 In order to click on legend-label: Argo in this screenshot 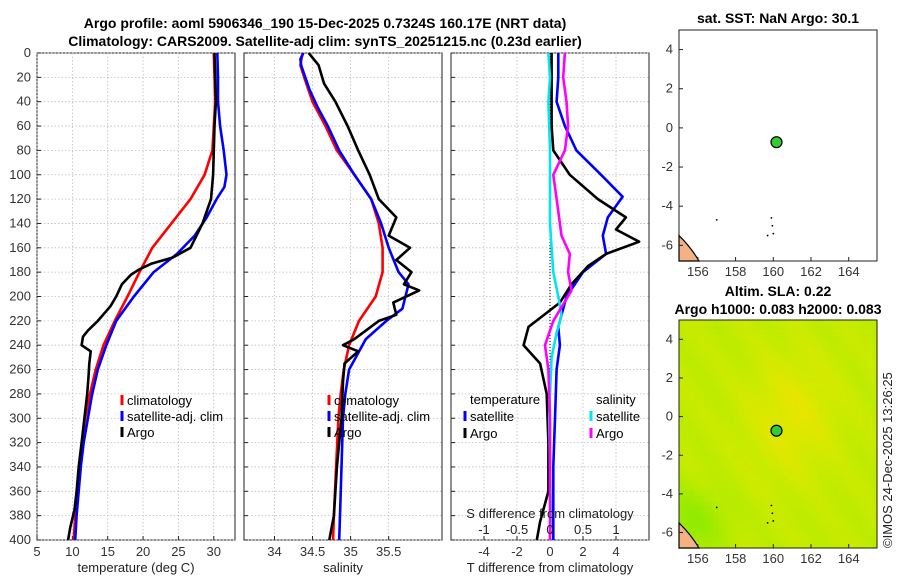, I will do `click(609, 433)`.